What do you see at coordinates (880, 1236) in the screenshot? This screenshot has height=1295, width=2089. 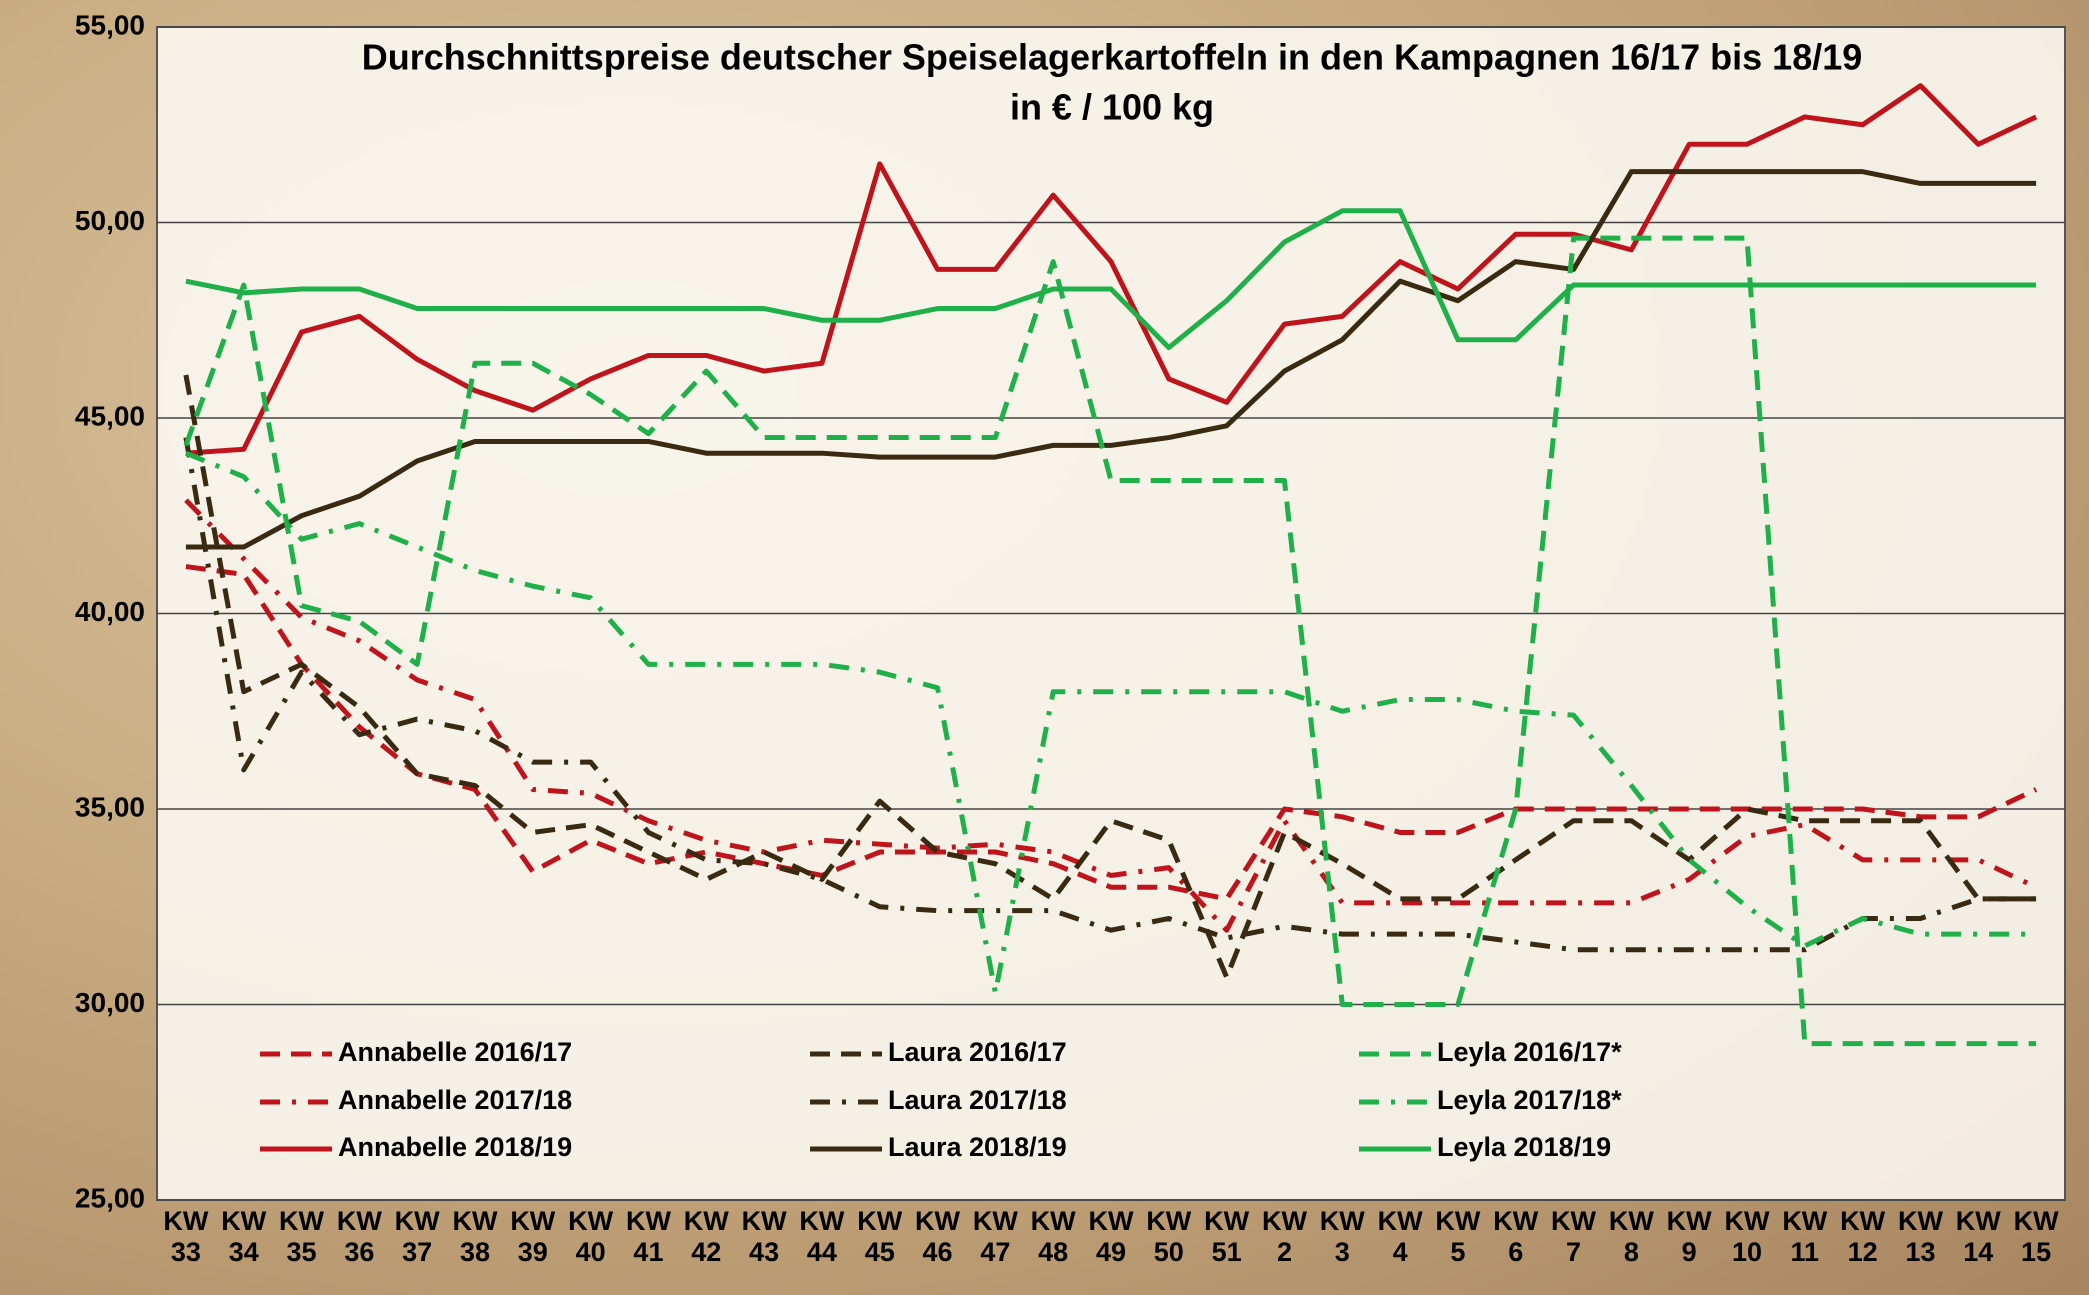 I see `x-tick-label: KW 45` at bounding box center [880, 1236].